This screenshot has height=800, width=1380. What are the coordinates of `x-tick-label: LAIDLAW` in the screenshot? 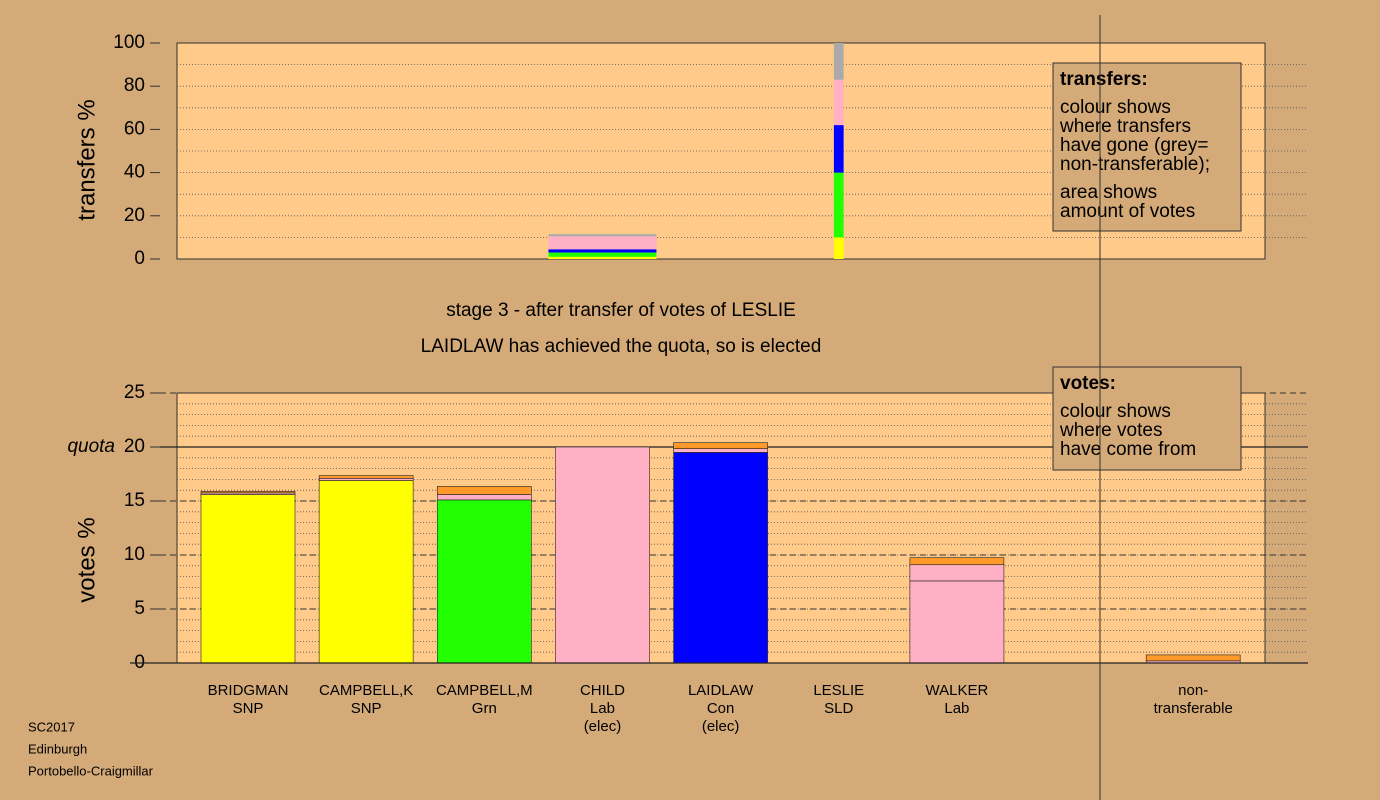 It's located at (721, 690).